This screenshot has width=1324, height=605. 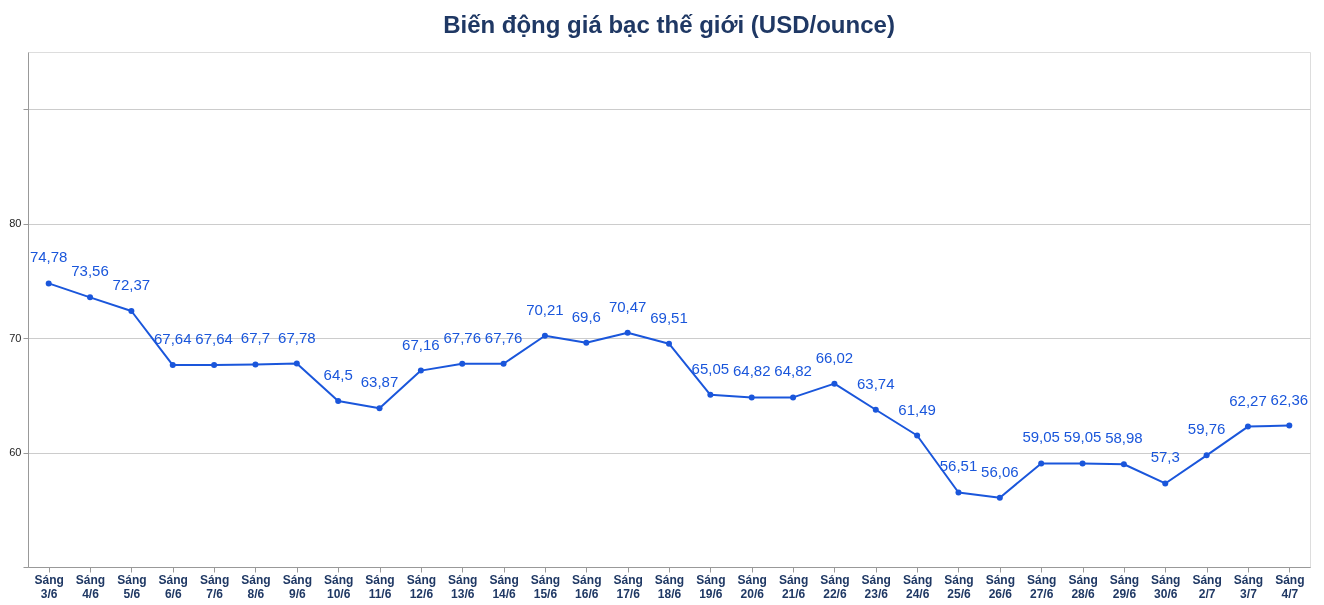 What do you see at coordinates (752, 586) in the screenshot?
I see `x-tick-label: Sáng 20/6` at bounding box center [752, 586].